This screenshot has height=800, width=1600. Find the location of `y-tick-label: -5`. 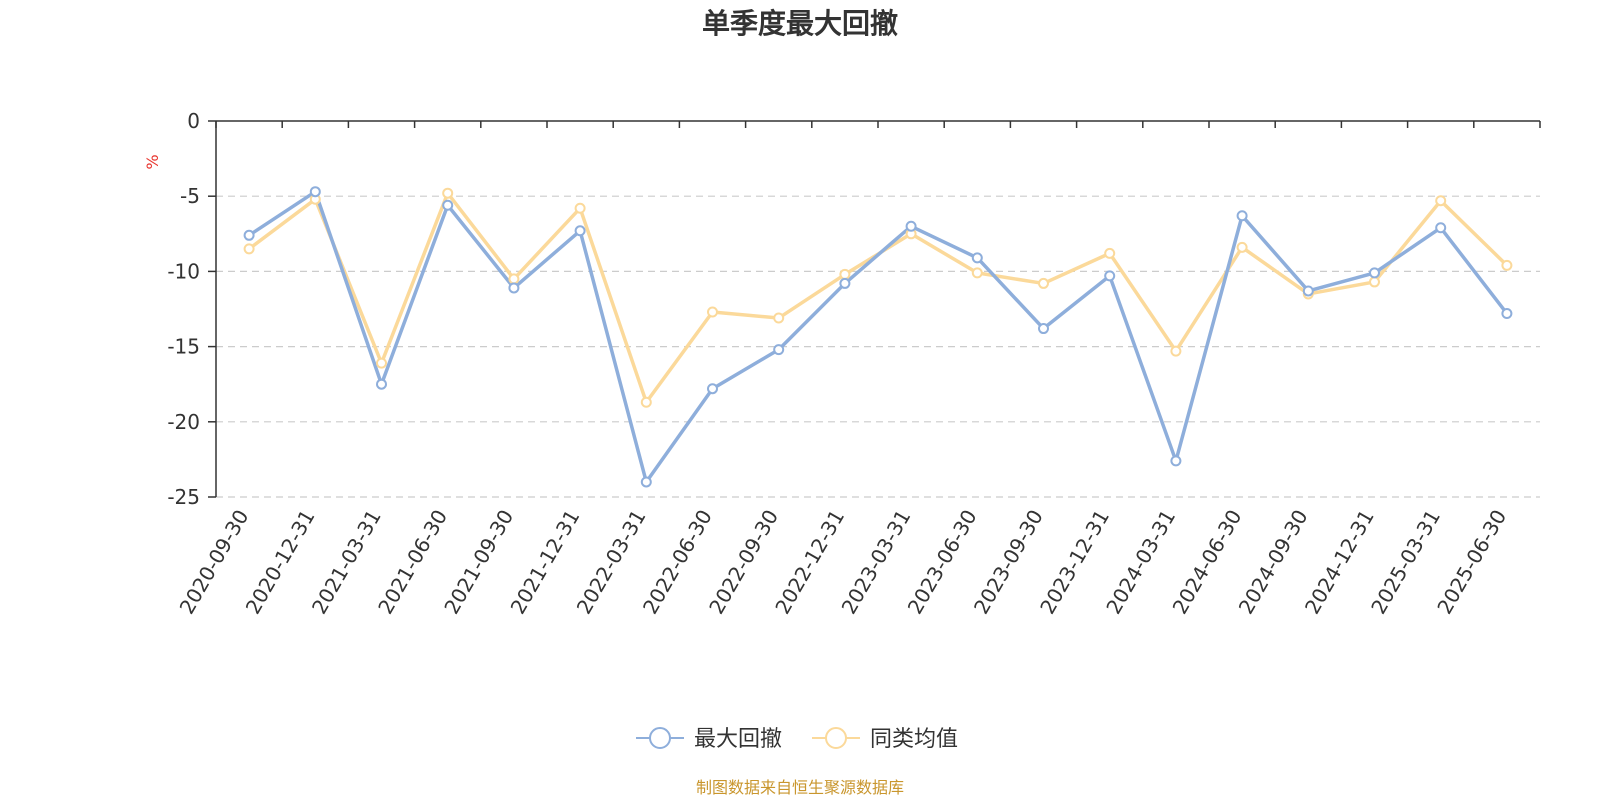

y-tick-label: -5 is located at coordinates (190, 196).